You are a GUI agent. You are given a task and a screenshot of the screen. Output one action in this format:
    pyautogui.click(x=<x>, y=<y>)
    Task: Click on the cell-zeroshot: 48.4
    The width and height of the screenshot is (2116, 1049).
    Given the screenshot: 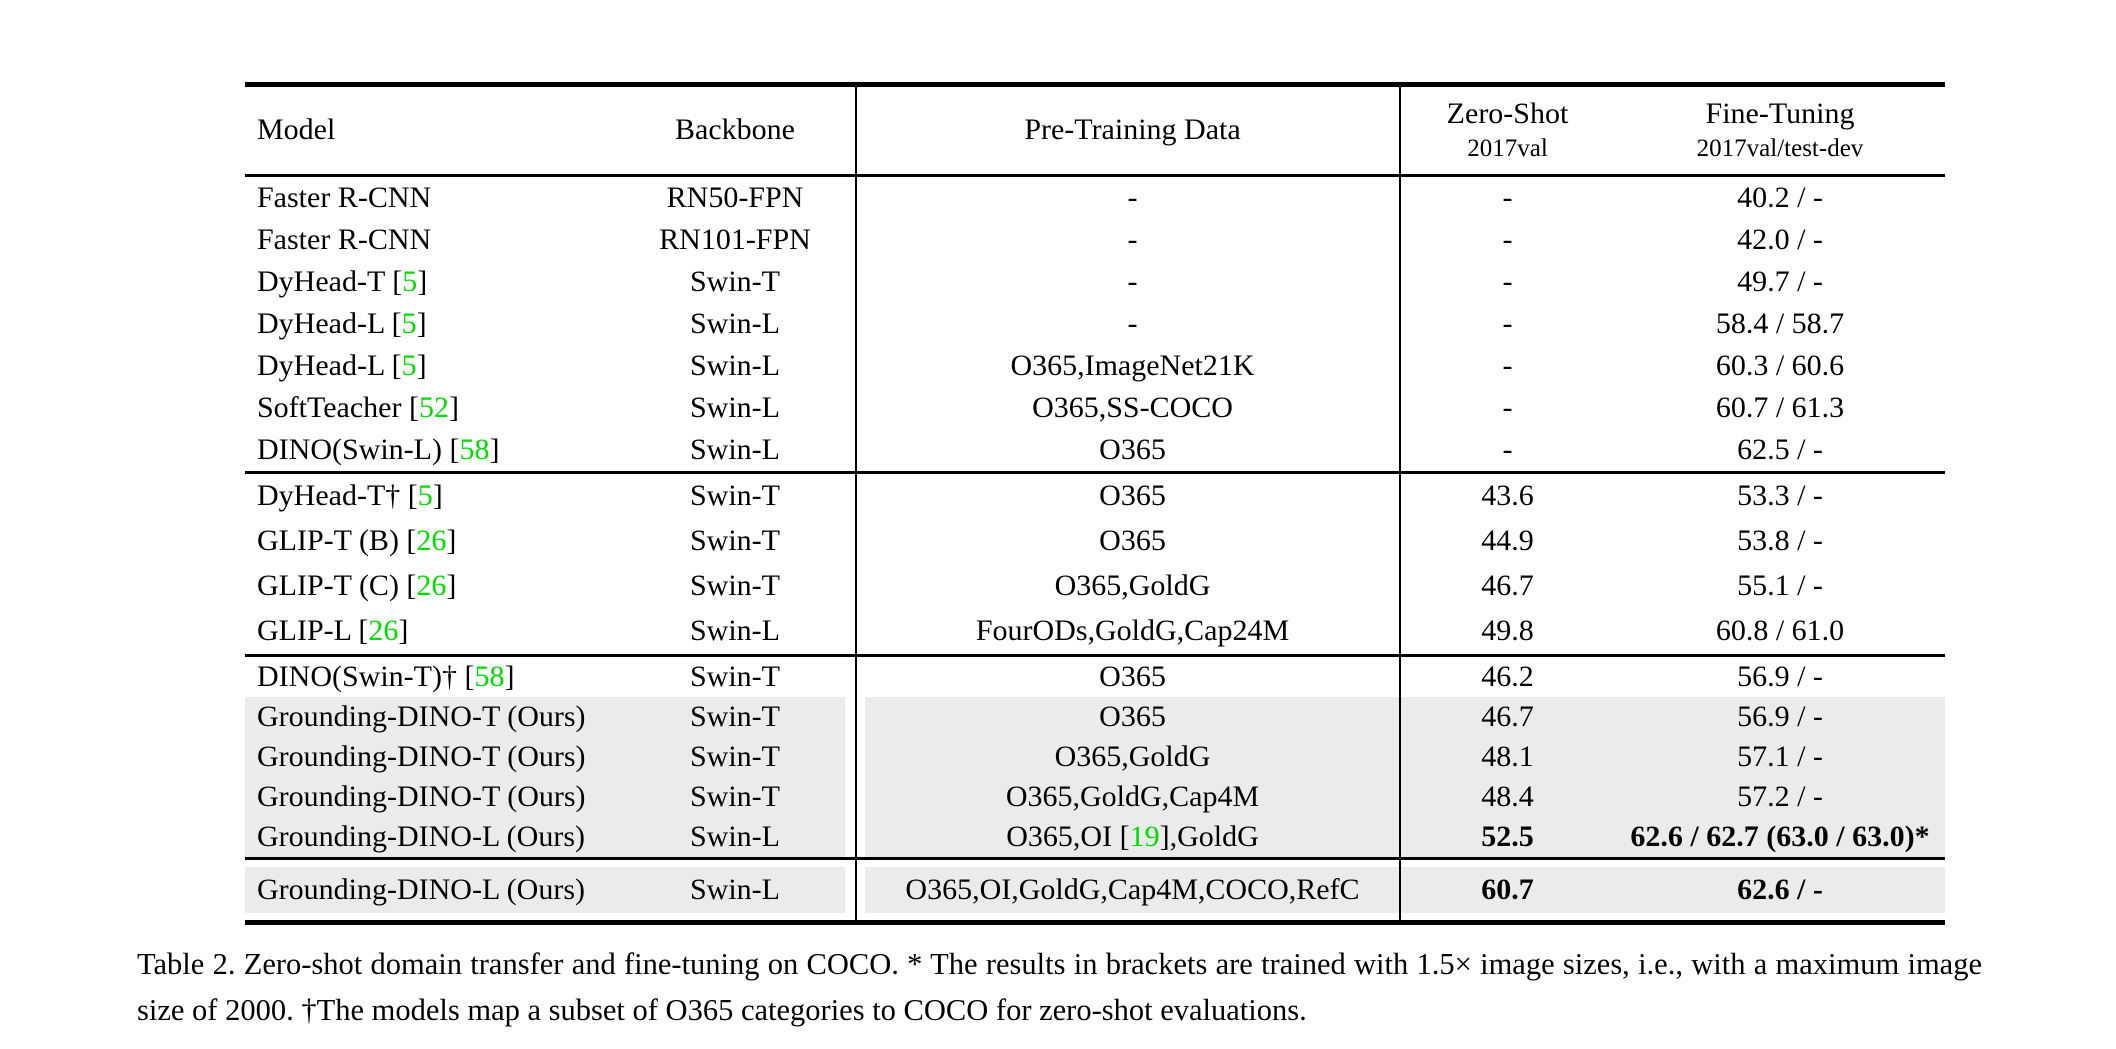 What is the action you would take?
    pyautogui.click(x=1507, y=797)
    